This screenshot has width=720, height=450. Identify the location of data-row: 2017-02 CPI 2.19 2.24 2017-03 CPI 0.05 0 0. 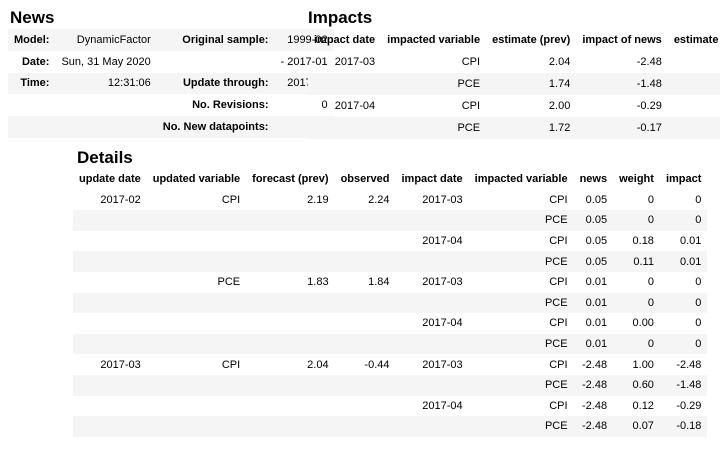
(390, 200).